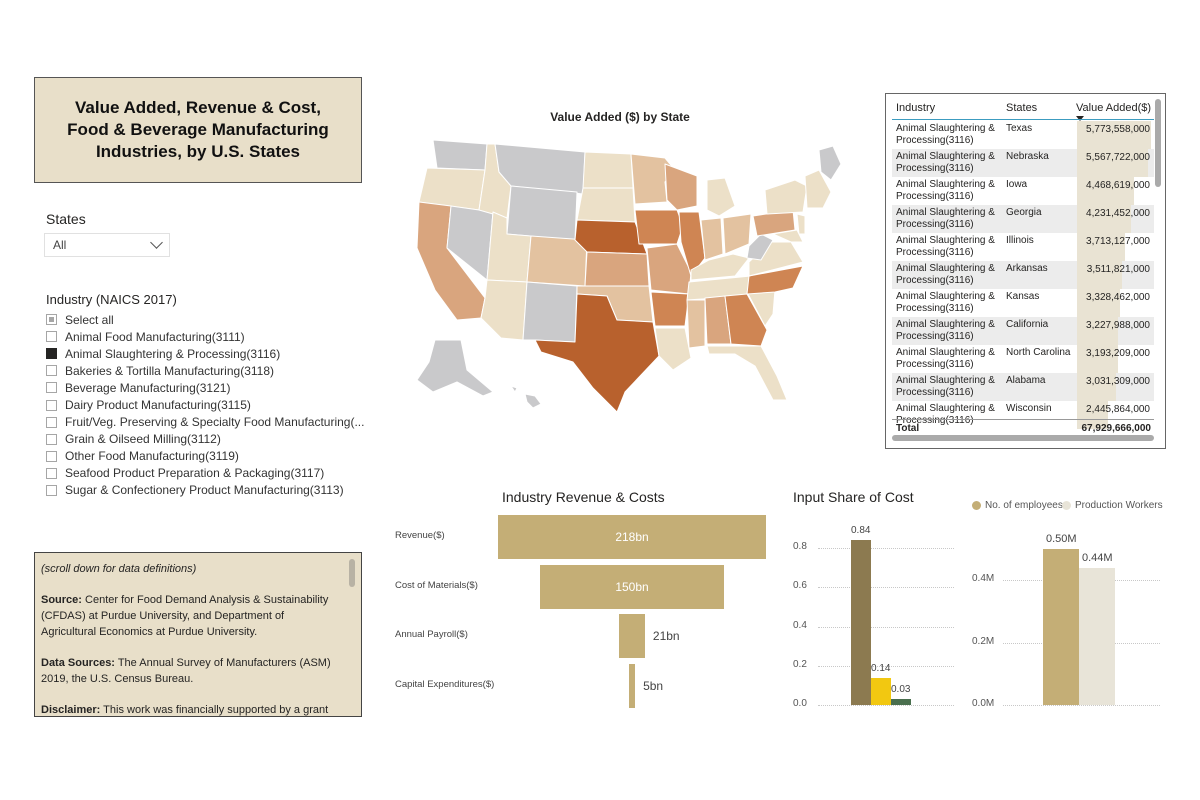 This screenshot has width=1200, height=800. What do you see at coordinates (1118, 325) in the screenshot?
I see `cell-value-added: 3,227,988,000` at bounding box center [1118, 325].